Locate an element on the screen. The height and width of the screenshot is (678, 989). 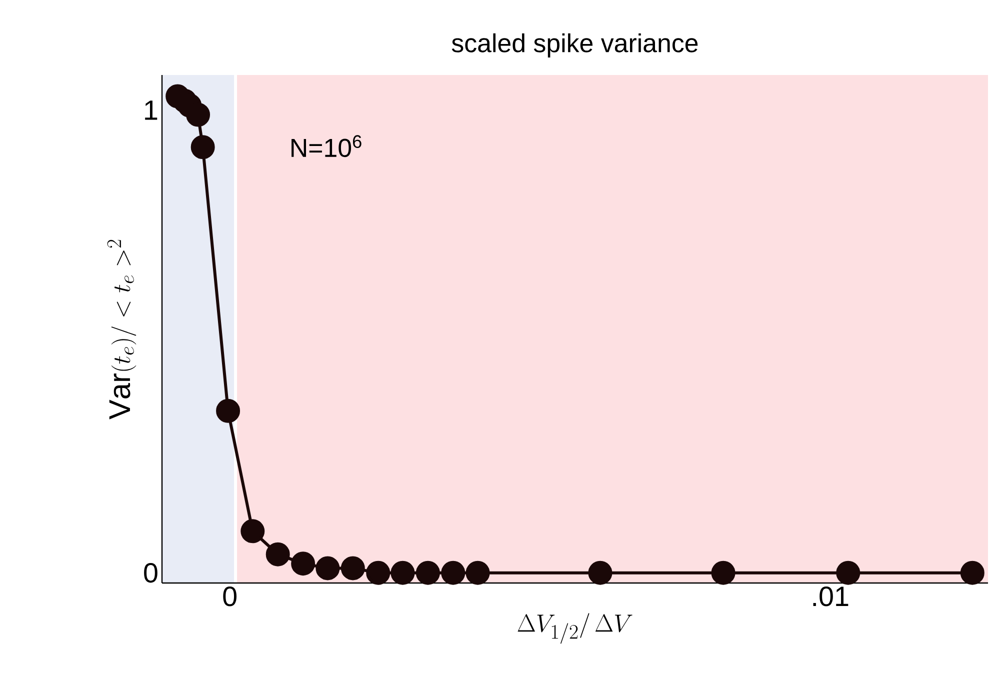
chart-title: scaled spike variance is located at coordinates (575, 45).